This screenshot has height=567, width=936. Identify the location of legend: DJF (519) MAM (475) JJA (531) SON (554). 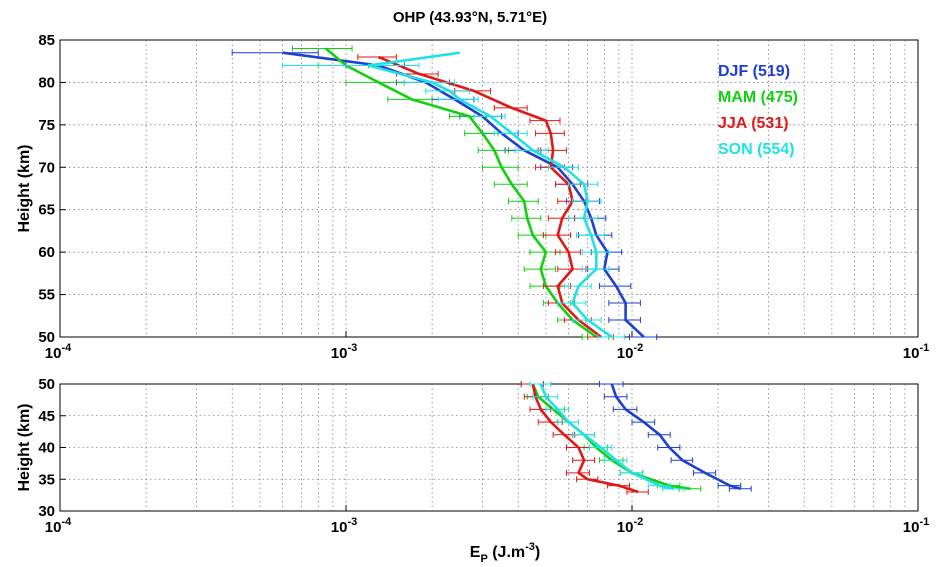
(758, 110).